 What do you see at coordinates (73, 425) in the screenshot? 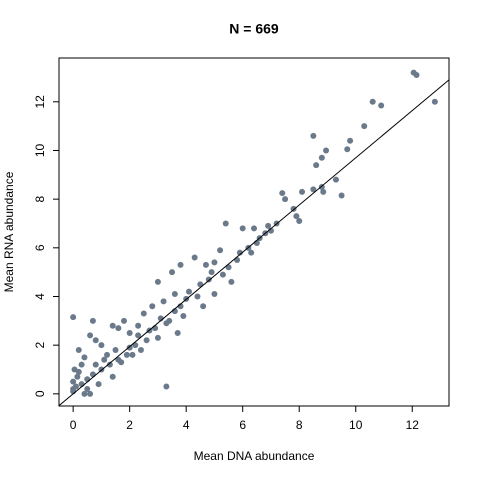
I see `x-tick-label: 0` at bounding box center [73, 425].